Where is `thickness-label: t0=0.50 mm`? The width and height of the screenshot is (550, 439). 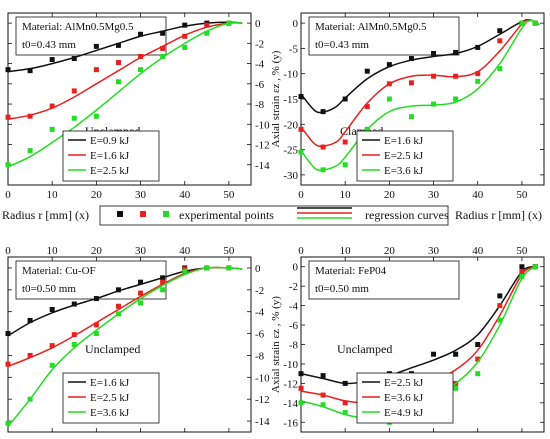 thickness-label: t0=0.50 mm is located at coordinates (342, 289).